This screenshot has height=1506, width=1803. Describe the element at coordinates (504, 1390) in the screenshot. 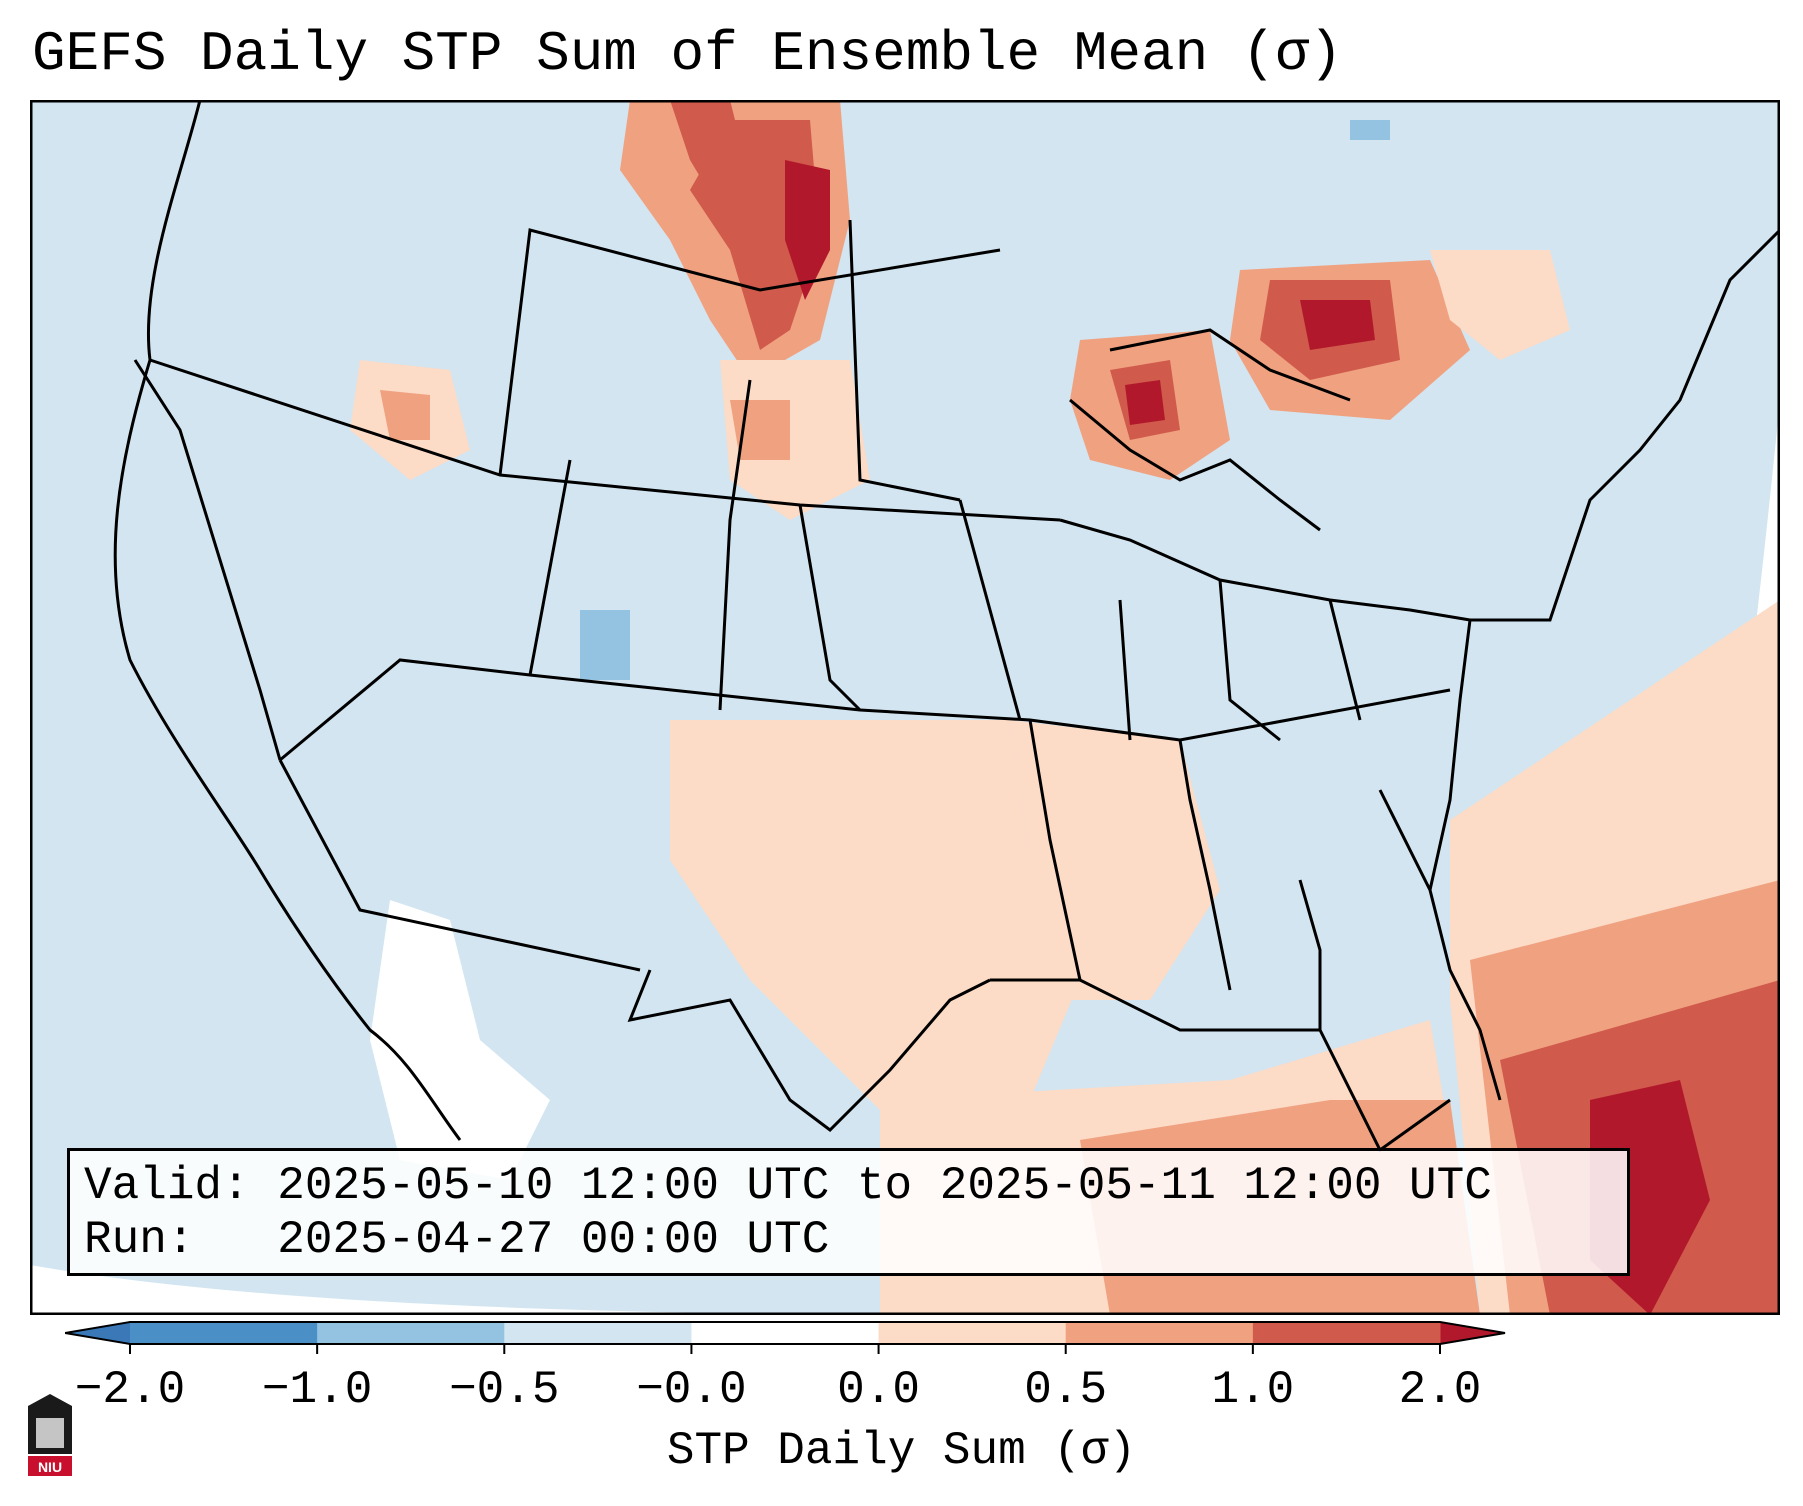

I see `colorbar-tick-label: −0.5` at that location.